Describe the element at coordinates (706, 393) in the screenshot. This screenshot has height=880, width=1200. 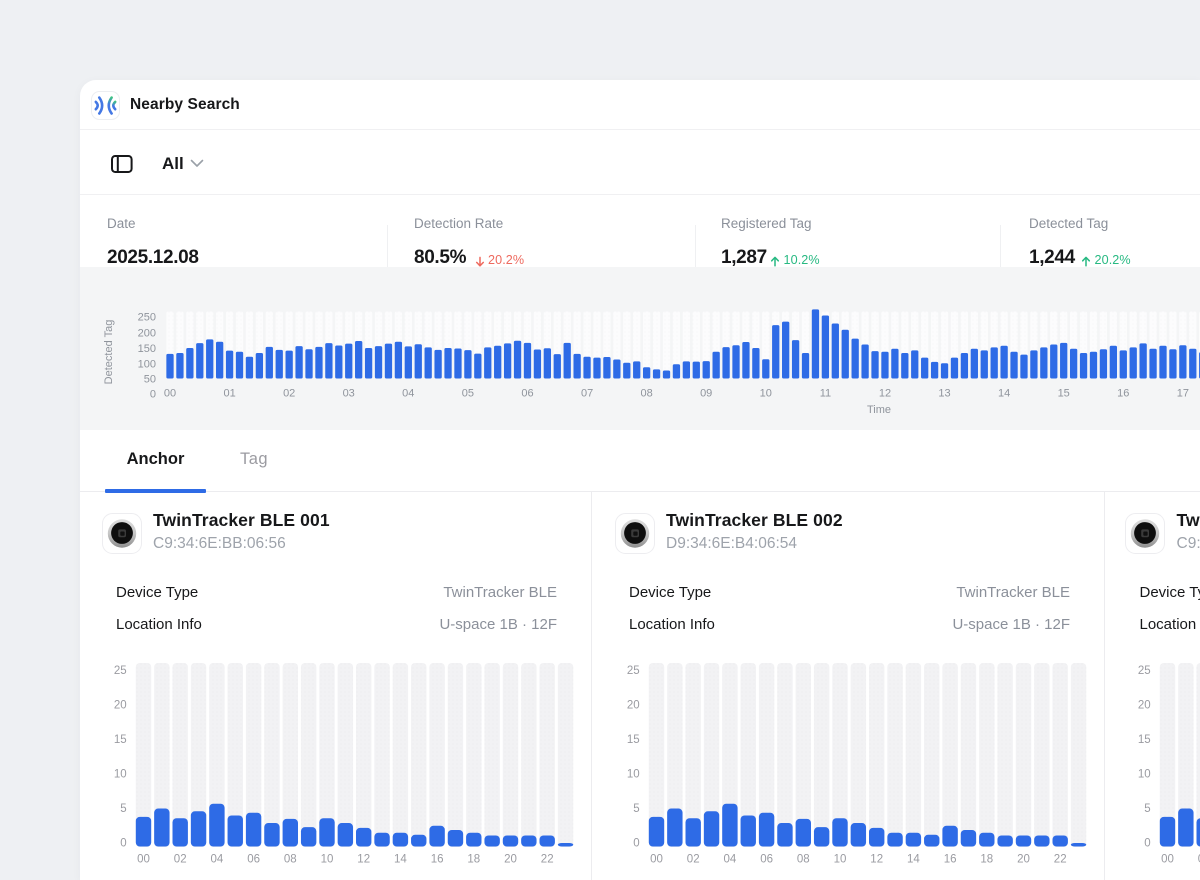
I see `svg-text: 09` at that location.